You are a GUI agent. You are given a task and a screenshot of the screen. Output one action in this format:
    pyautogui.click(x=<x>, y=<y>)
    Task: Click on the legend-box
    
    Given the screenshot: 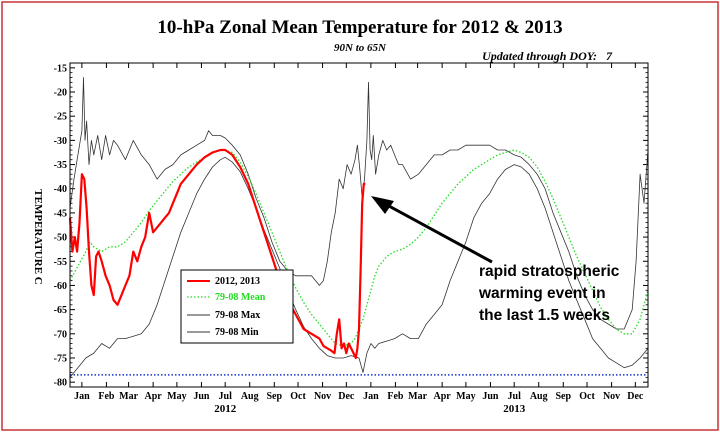 What is the action you would take?
    pyautogui.click(x=237, y=306)
    